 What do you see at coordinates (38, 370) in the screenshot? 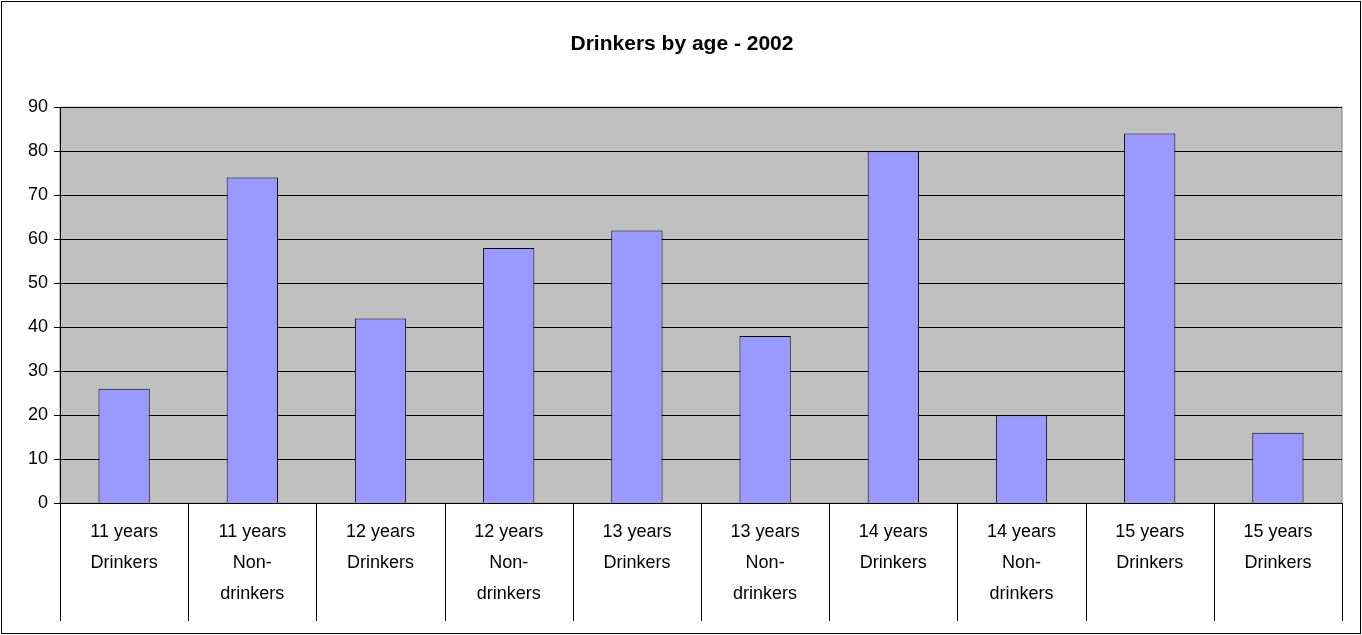
I see `y-tick-label: 30` at bounding box center [38, 370].